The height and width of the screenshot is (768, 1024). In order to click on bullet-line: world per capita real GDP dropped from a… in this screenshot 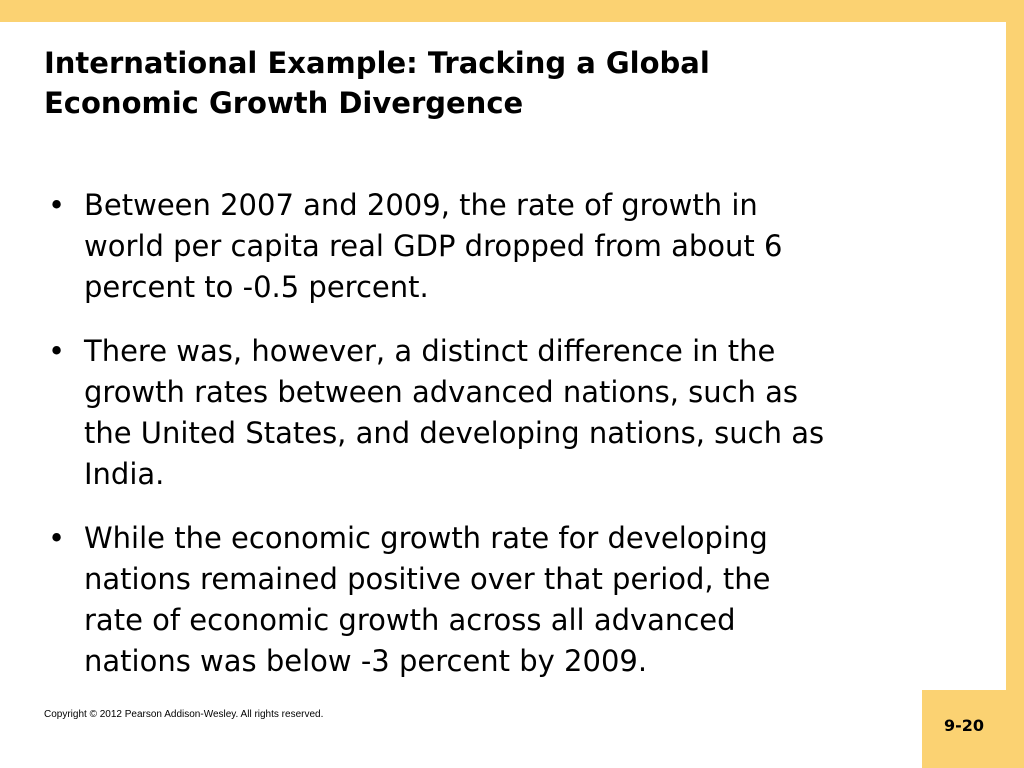, I will do `click(433, 246)`.